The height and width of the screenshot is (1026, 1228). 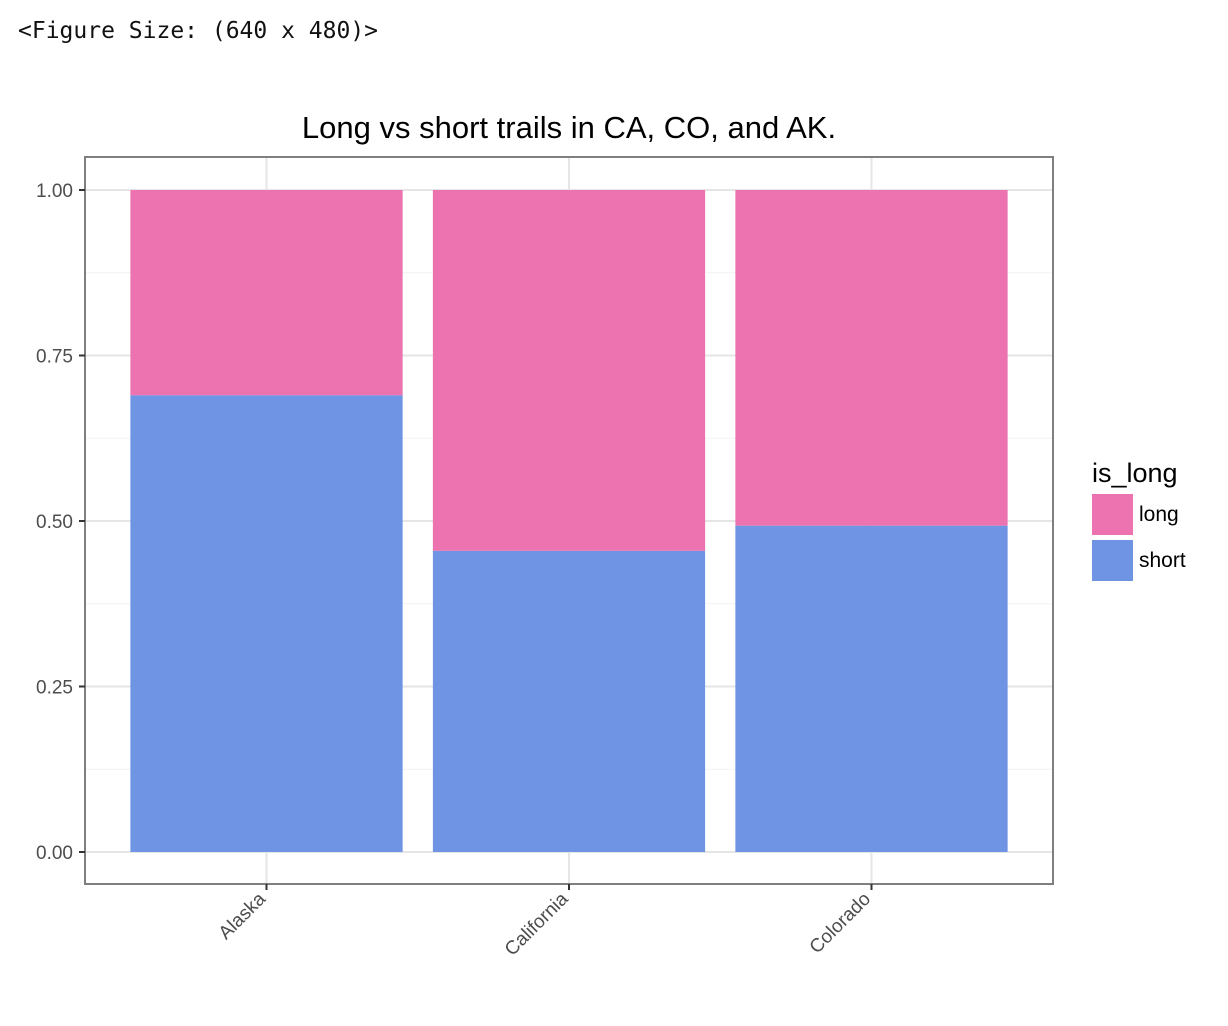 What do you see at coordinates (54, 688) in the screenshot?
I see `y-tick-label: 0.25` at bounding box center [54, 688].